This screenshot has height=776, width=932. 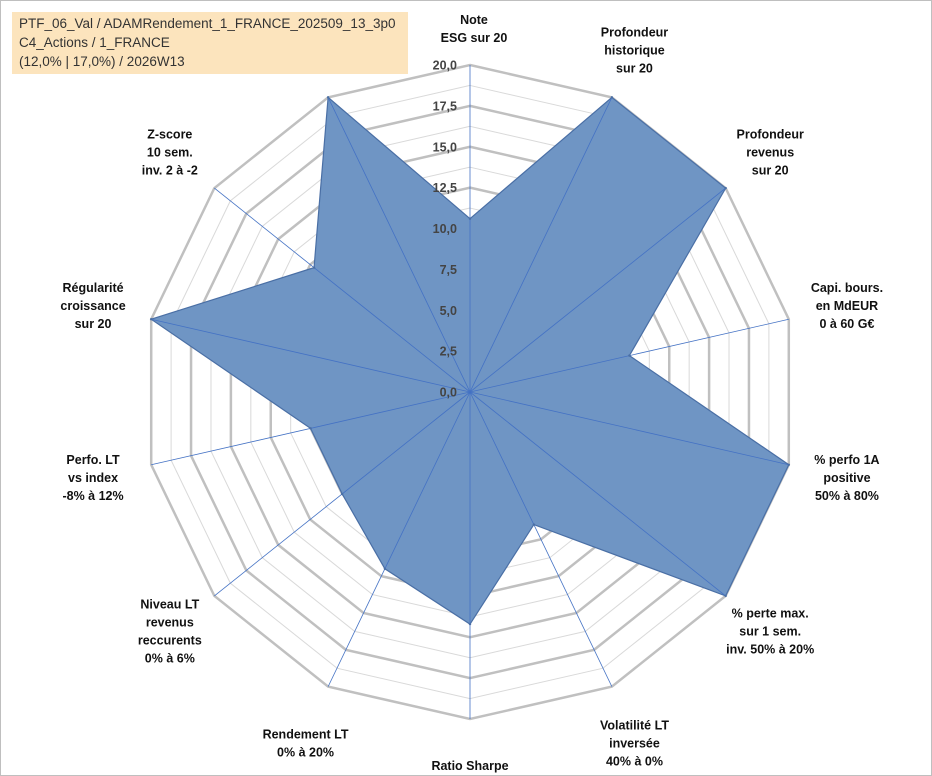 I want to click on axis-label-line: sur 1 sem., so click(x=770, y=631).